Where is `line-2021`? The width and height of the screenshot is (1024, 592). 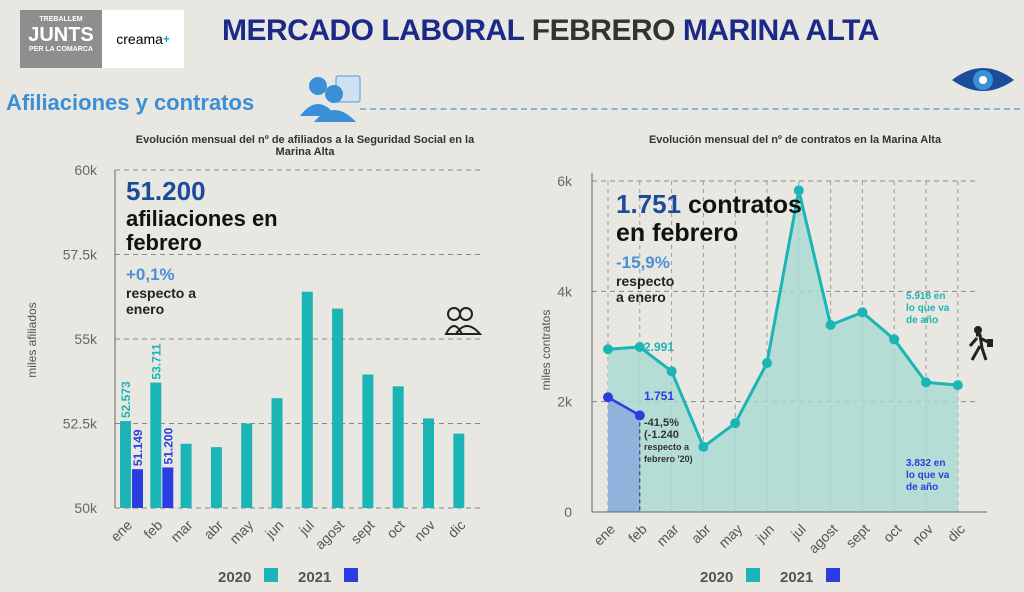
line-2021 is located at coordinates (624, 406).